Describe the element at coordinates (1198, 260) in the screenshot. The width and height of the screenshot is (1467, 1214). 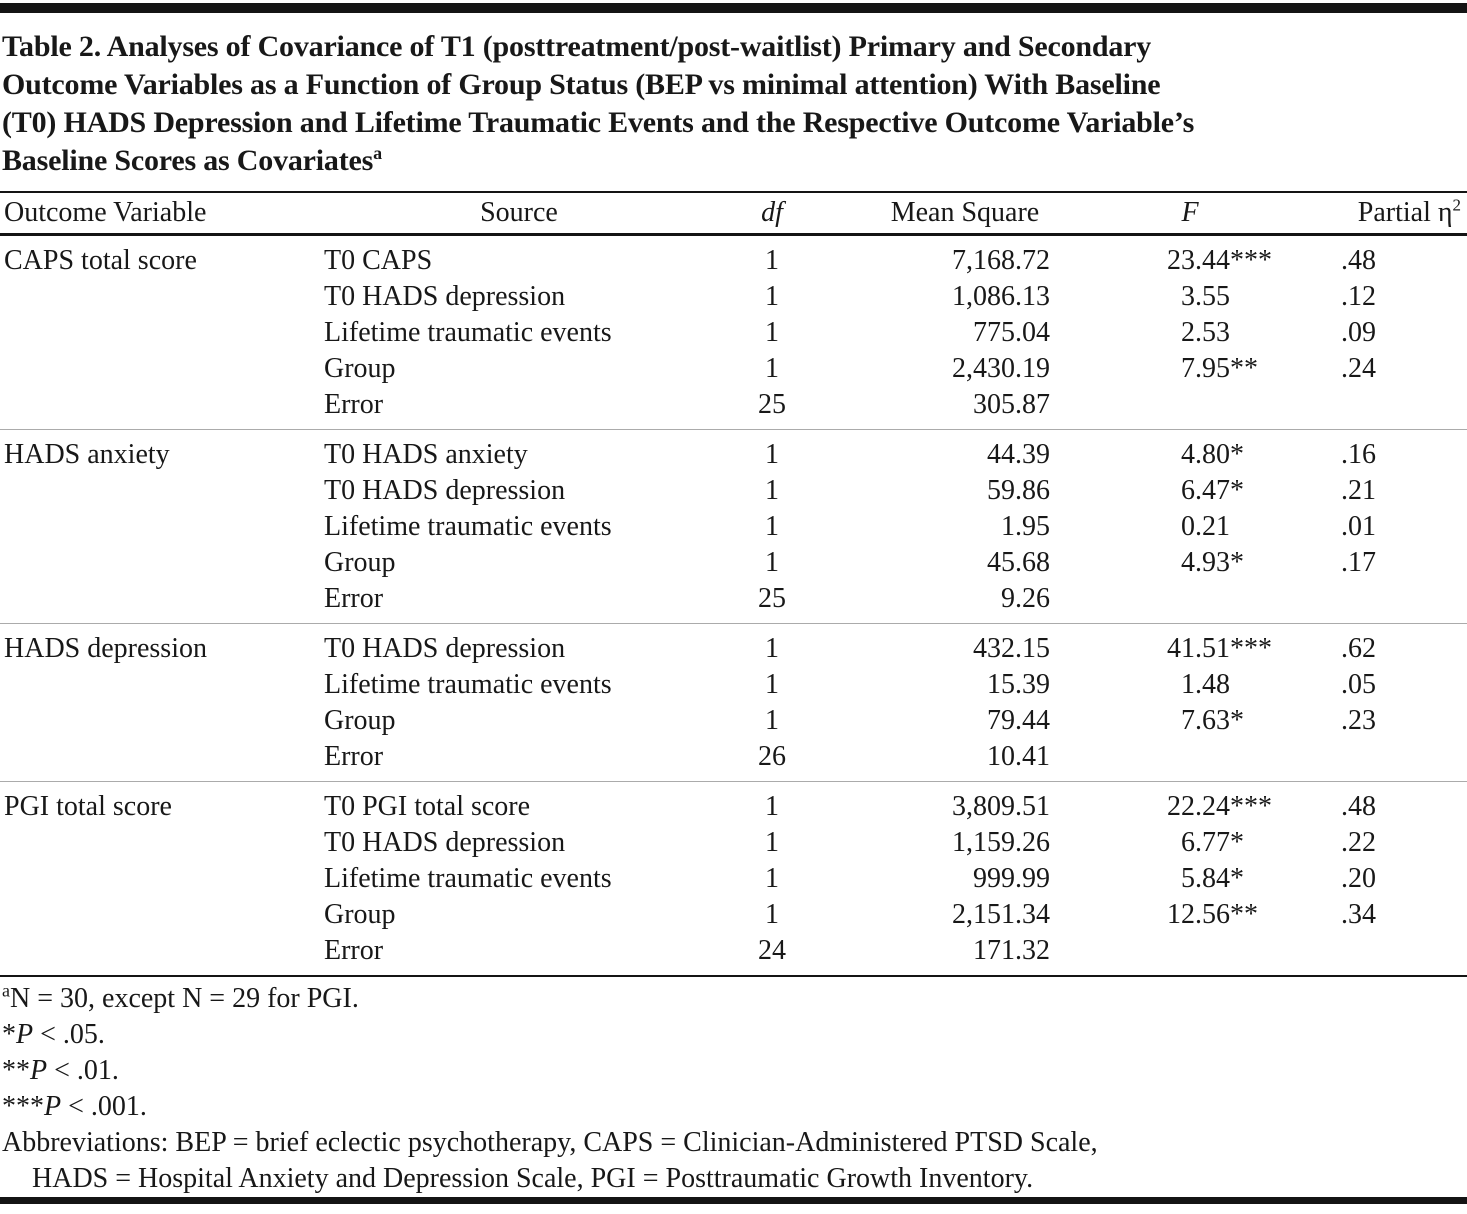
I see `f-value: 23.44` at that location.